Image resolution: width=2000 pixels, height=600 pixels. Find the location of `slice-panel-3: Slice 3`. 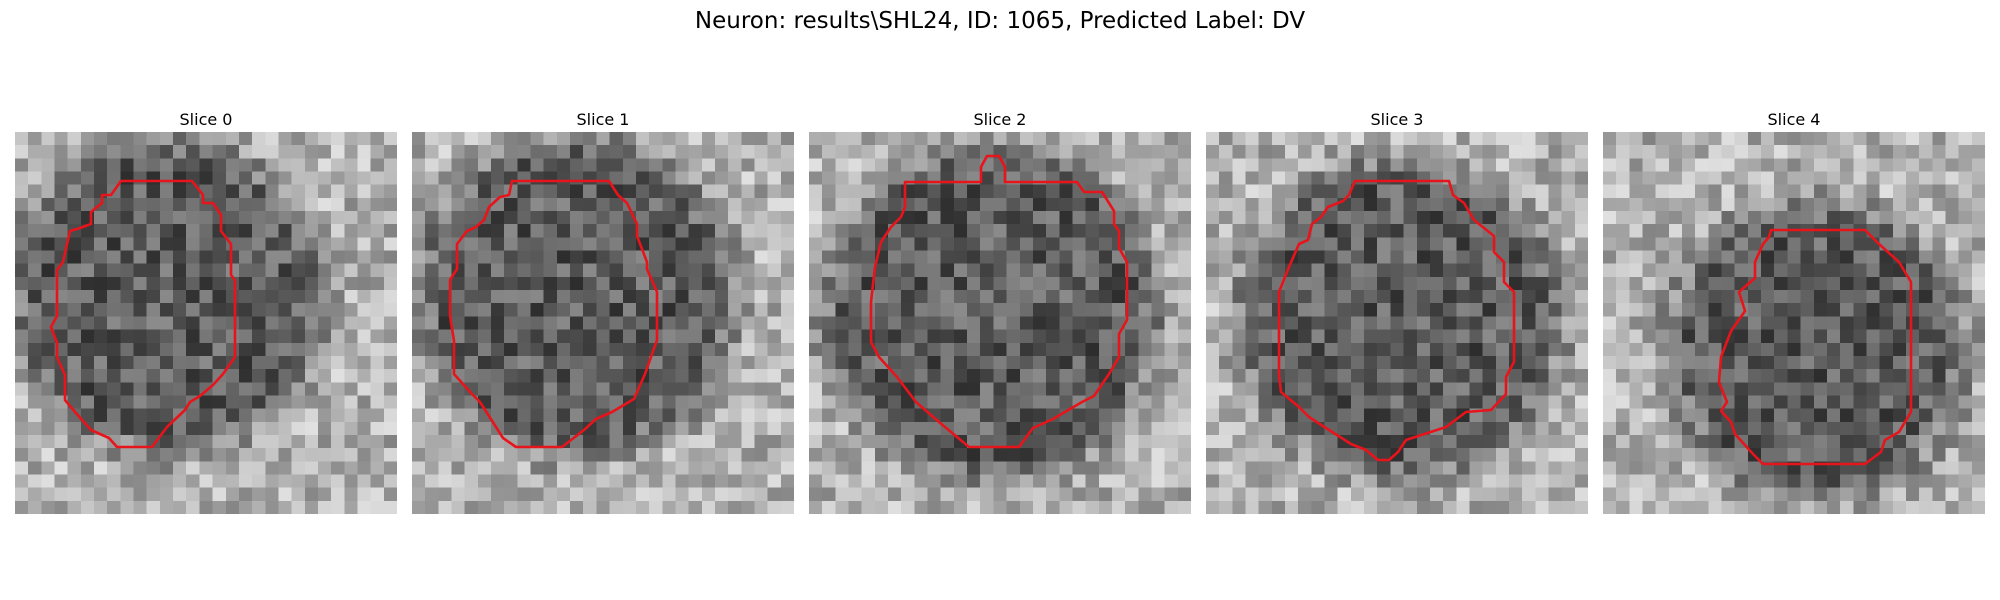

slice-panel-3: Slice 3 is located at coordinates (1397, 311).